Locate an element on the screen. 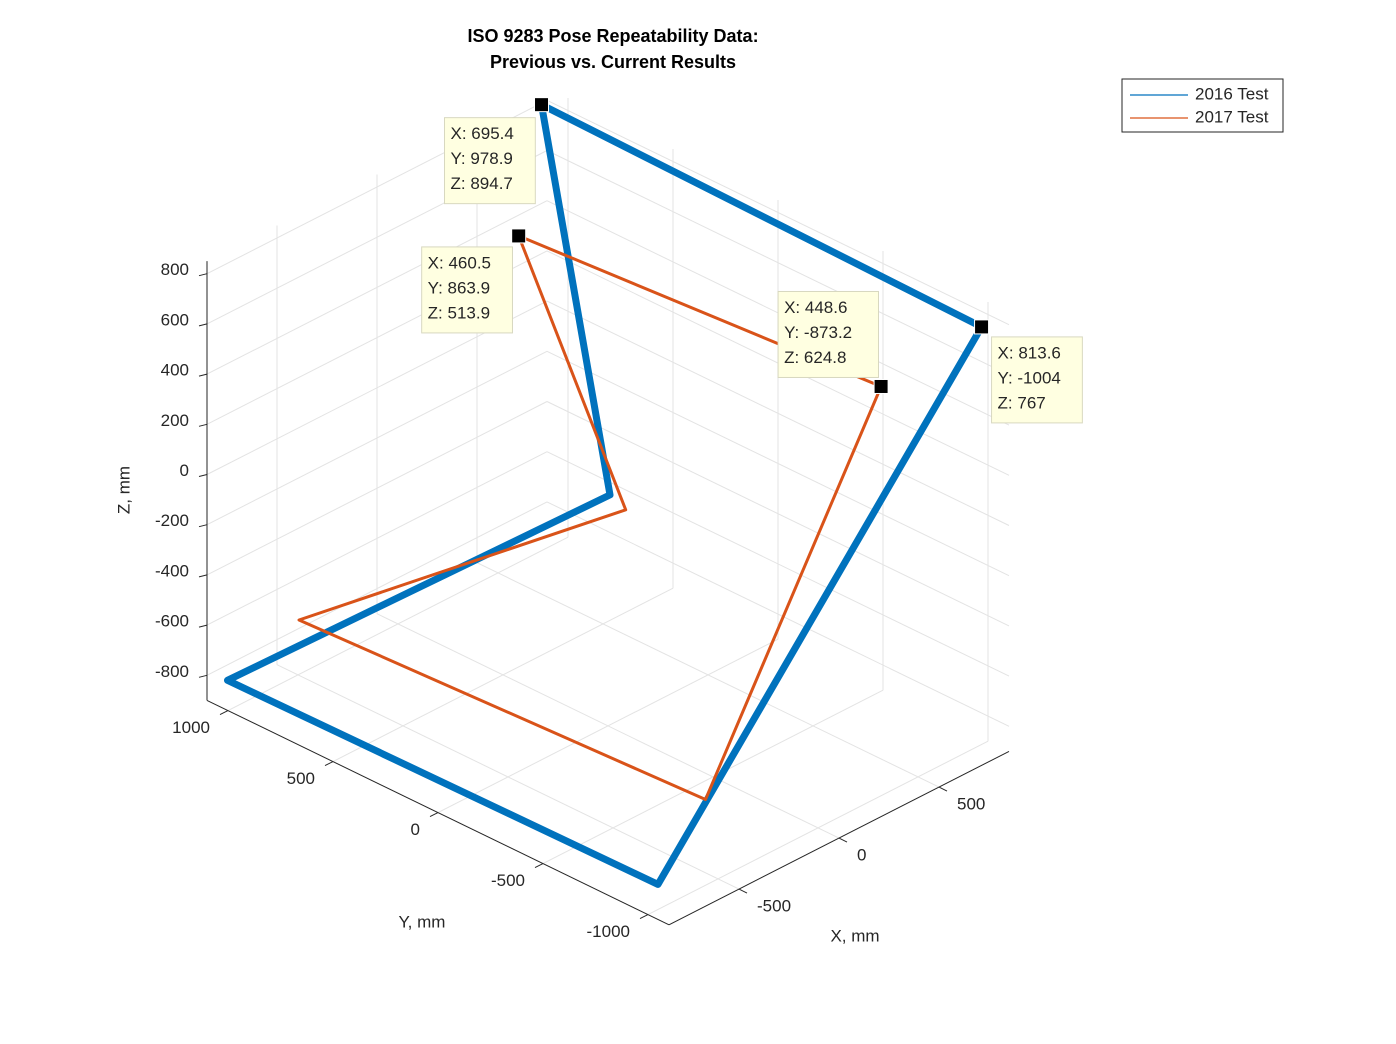 The image size is (1396, 1044). chart-title: ISO 9283 Pose Repeatability Data: is located at coordinates (612, 36).